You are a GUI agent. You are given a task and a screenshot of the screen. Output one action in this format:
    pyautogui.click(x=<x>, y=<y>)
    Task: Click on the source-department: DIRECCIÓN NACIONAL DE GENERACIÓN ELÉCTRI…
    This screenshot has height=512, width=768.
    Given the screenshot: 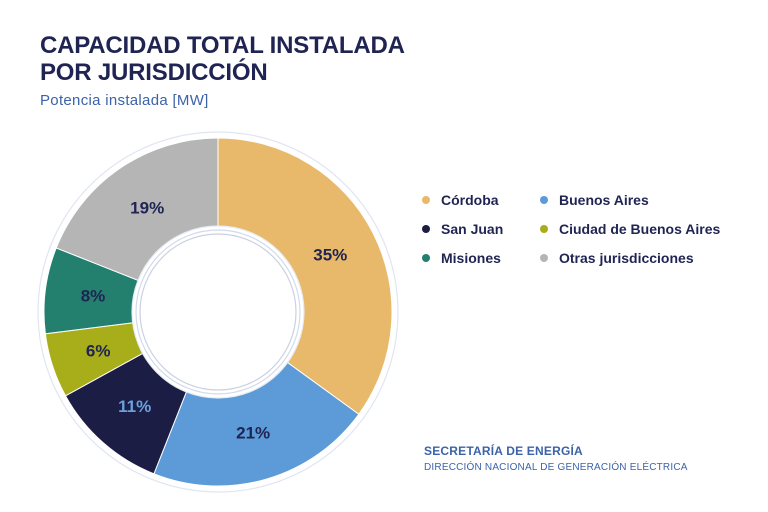 What is the action you would take?
    pyautogui.click(x=556, y=467)
    